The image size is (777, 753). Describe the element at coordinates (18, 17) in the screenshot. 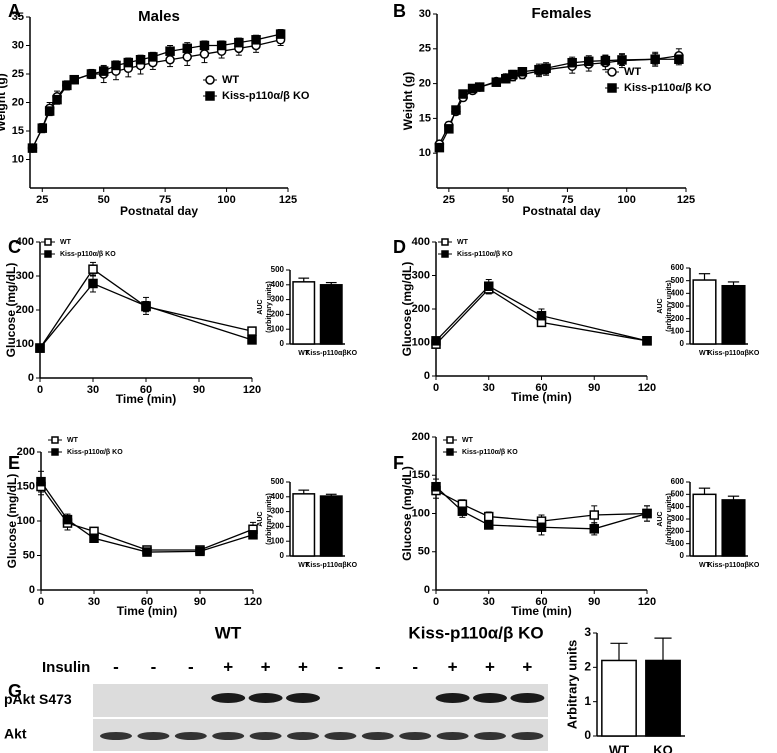

I see `y-tick-label: 35` at that location.